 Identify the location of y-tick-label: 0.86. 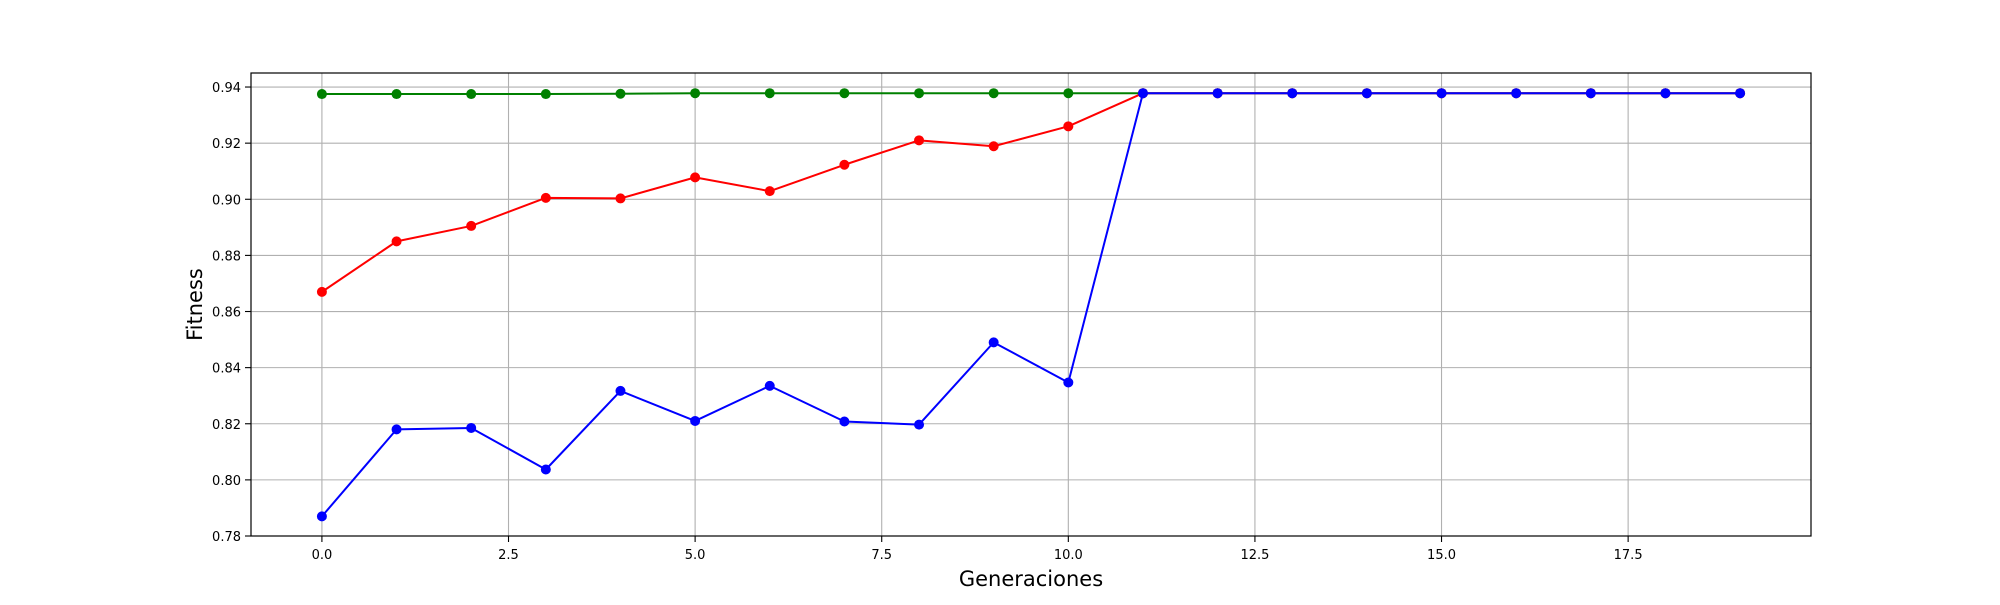
(226, 313).